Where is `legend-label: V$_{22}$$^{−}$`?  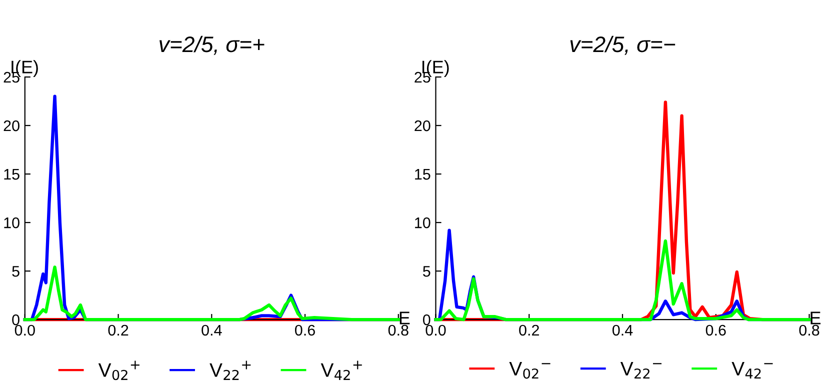
legend-label: V$_{22}$$^{−}$ is located at coordinates (641, 370).